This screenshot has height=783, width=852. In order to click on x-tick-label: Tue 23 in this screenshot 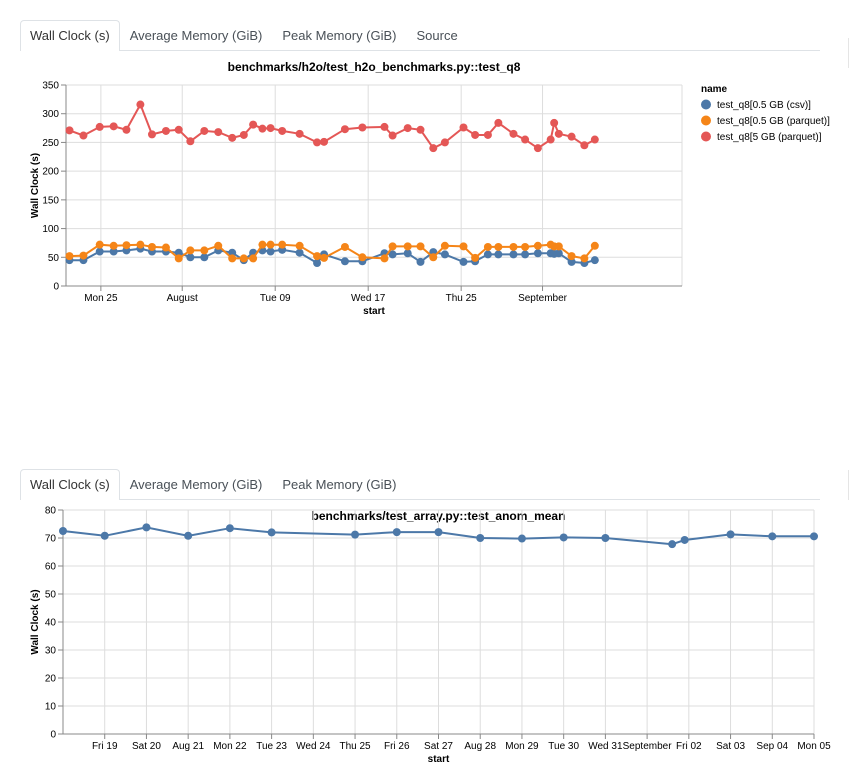, I will do `click(271, 746)`.